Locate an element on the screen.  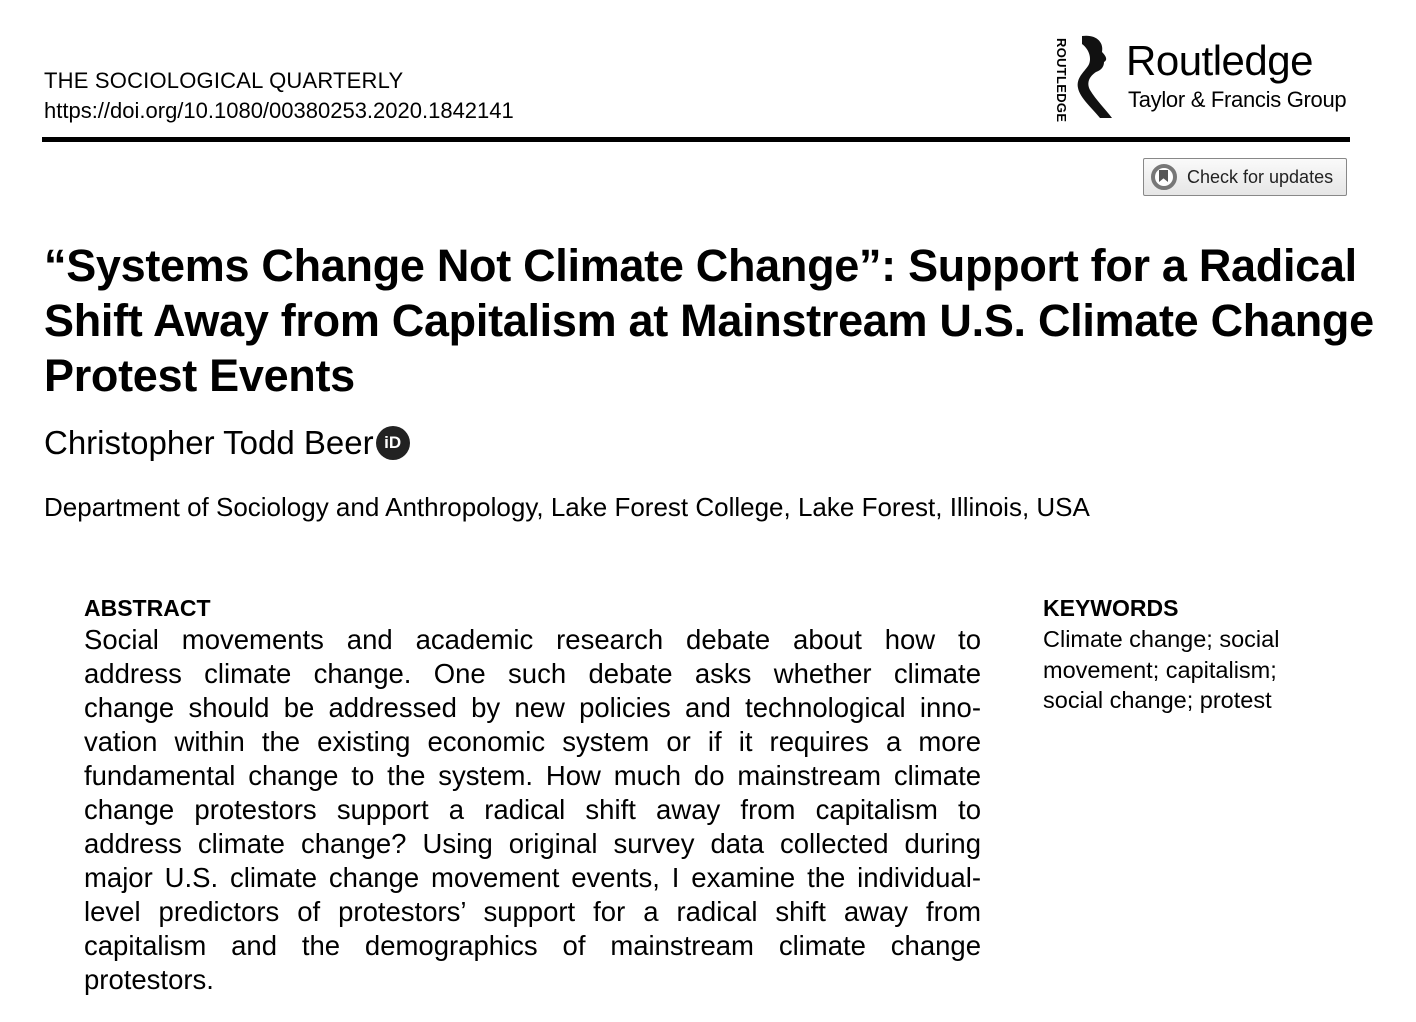
header-rule is located at coordinates (696, 139).